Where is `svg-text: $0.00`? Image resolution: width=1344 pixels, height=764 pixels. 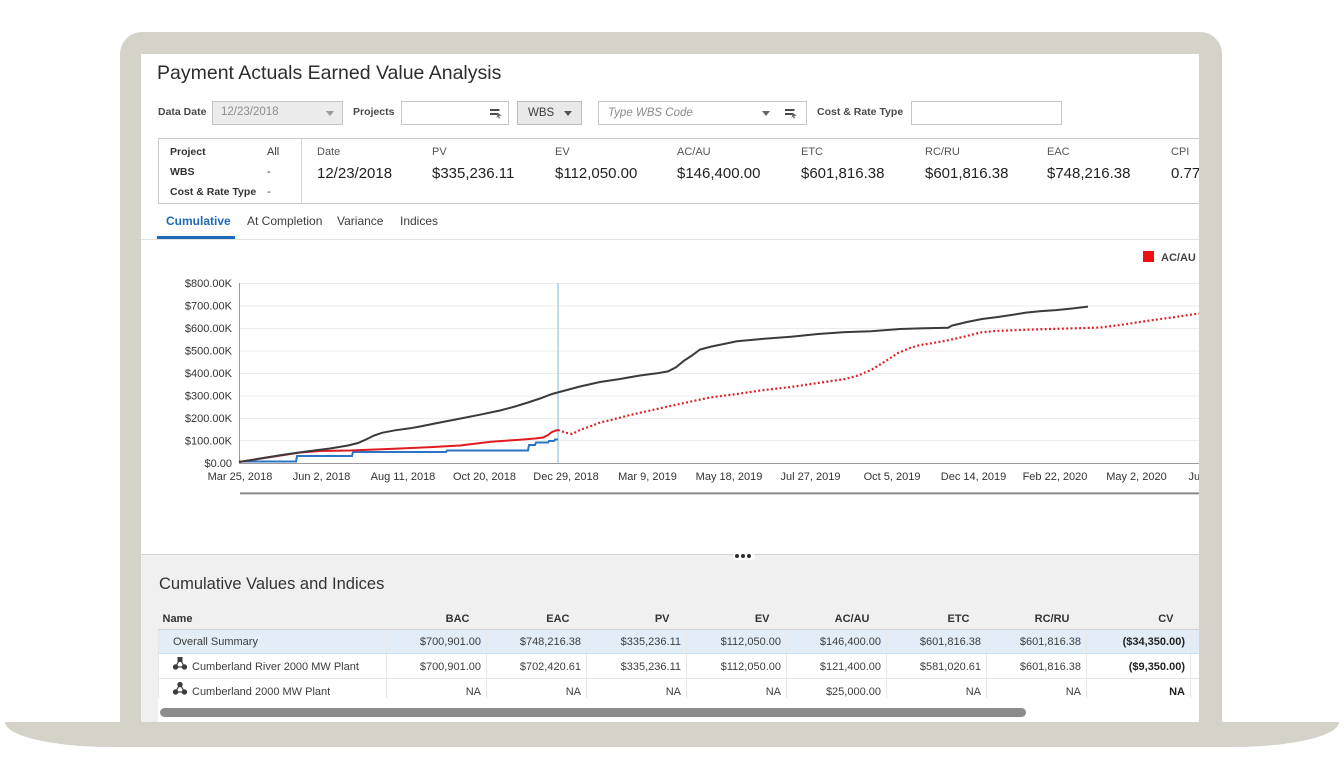 svg-text: $0.00 is located at coordinates (218, 464).